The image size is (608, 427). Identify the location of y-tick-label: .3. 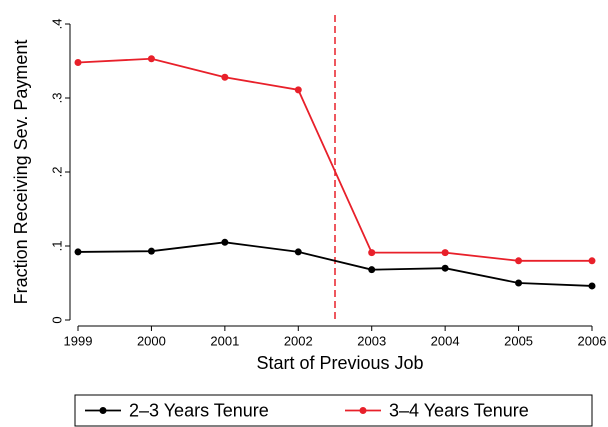
(56, 98).